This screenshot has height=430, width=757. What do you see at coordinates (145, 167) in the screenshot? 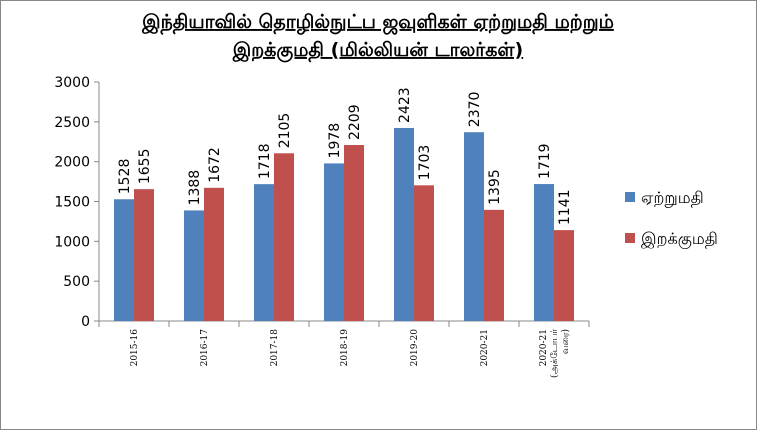
I see `value-label: 1655` at bounding box center [145, 167].